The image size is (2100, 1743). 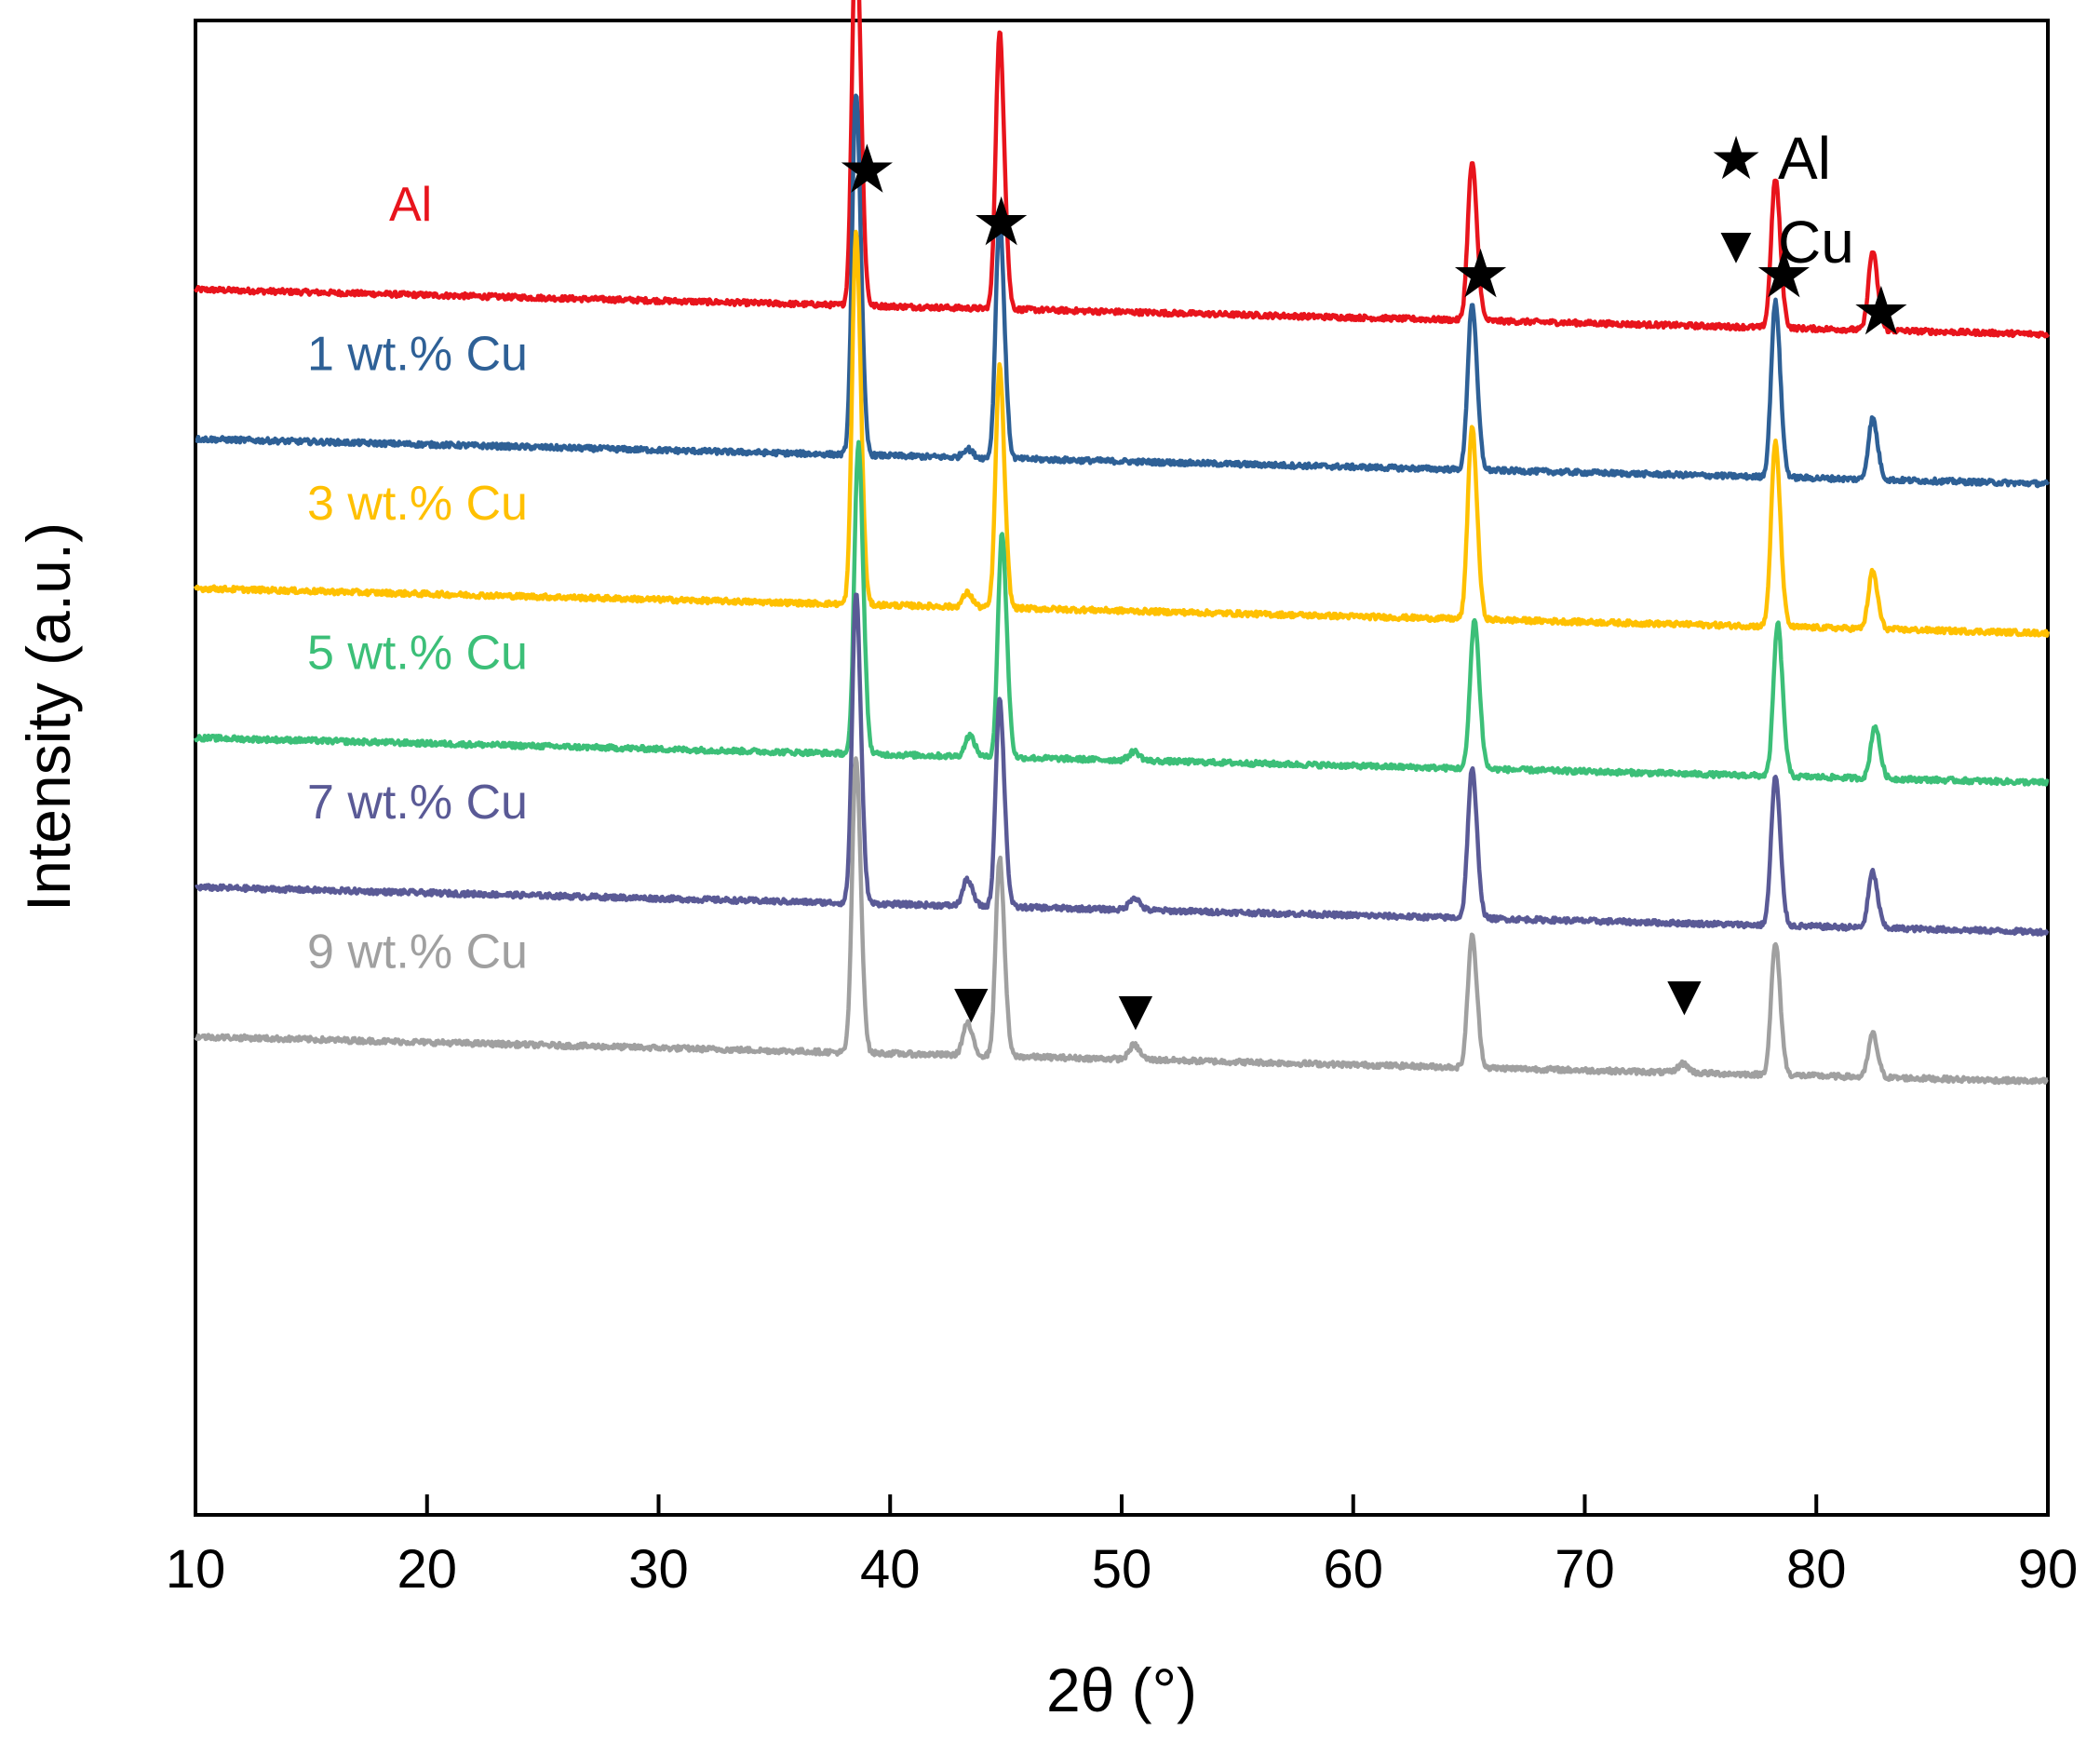 What do you see at coordinates (1781, 201) in the screenshot?
I see `legend: ★ Al ▼ Cu` at bounding box center [1781, 201].